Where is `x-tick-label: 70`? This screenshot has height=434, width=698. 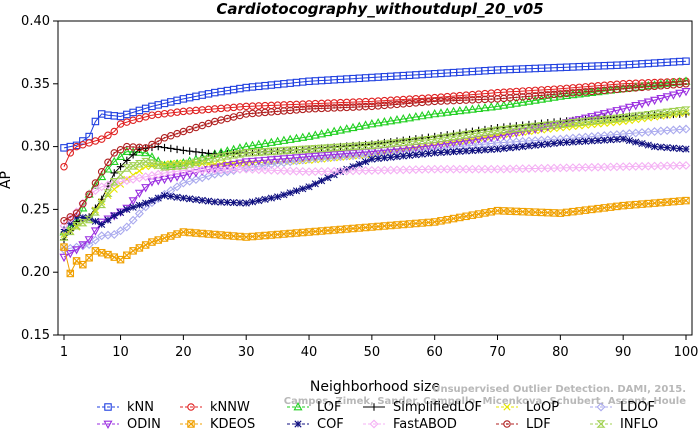
x-tick-label: 70 is located at coordinates (497, 352).